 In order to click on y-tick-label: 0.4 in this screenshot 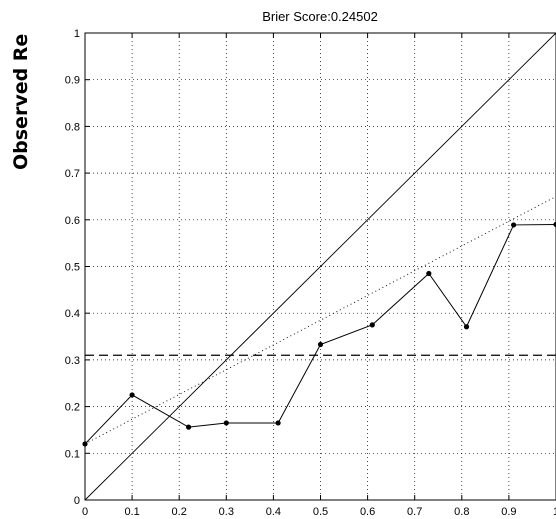, I will do `click(72, 314)`.